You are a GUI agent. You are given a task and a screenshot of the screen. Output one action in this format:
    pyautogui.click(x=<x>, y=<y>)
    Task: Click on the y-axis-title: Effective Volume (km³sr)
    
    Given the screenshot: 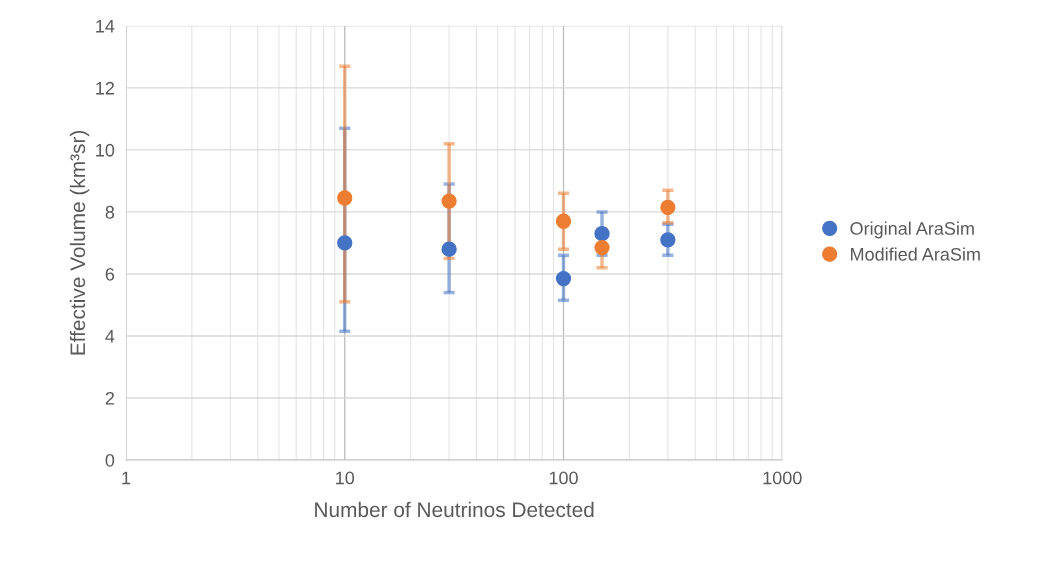 What is the action you would take?
    pyautogui.click(x=79, y=242)
    